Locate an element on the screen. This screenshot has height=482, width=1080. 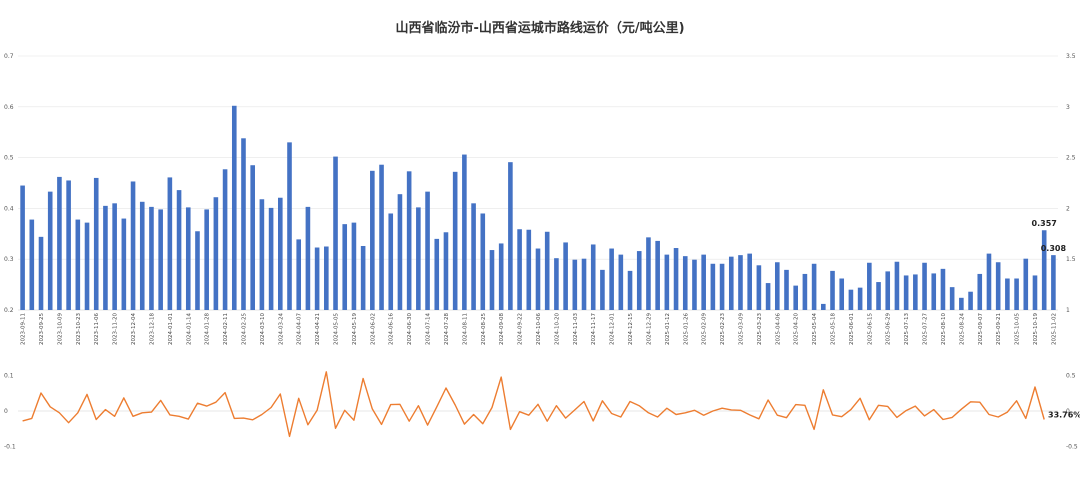
x-tick-label: 2025-06-15 is located at coordinates (870, 329).